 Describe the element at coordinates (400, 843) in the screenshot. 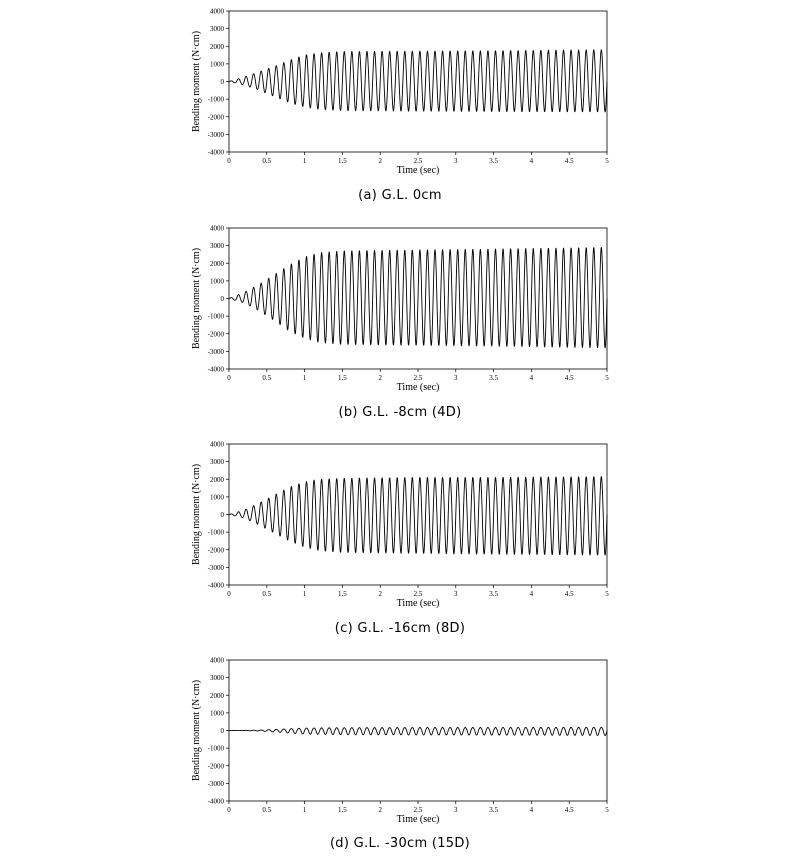

I see `panel-caption: (d) G.L. -30cm (15D)` at that location.